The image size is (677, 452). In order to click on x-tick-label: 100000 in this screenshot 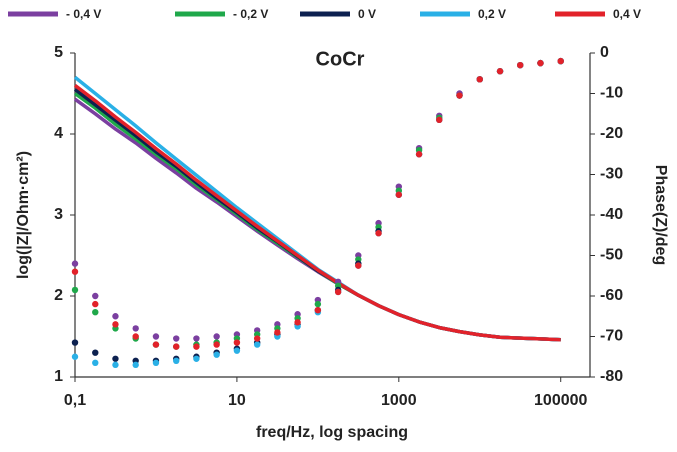, I will do `click(560, 400)`.